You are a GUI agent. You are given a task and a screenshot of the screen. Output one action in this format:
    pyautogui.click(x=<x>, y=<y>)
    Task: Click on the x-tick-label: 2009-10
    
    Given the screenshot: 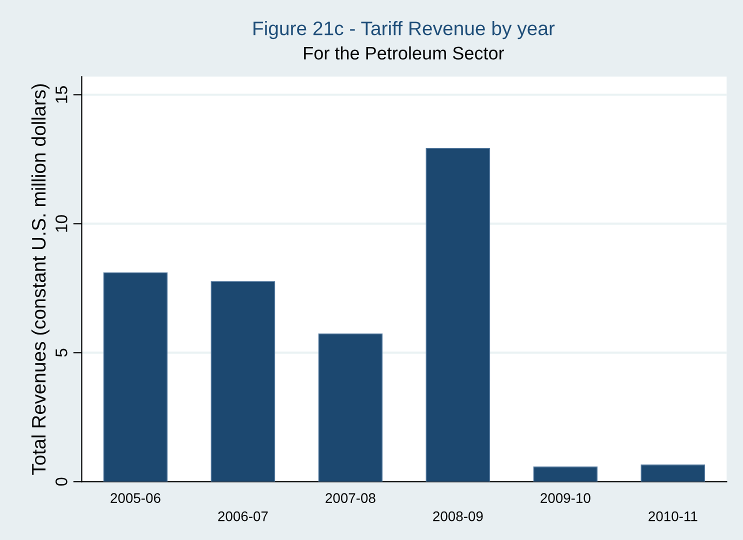 What is the action you would take?
    pyautogui.click(x=565, y=498)
    